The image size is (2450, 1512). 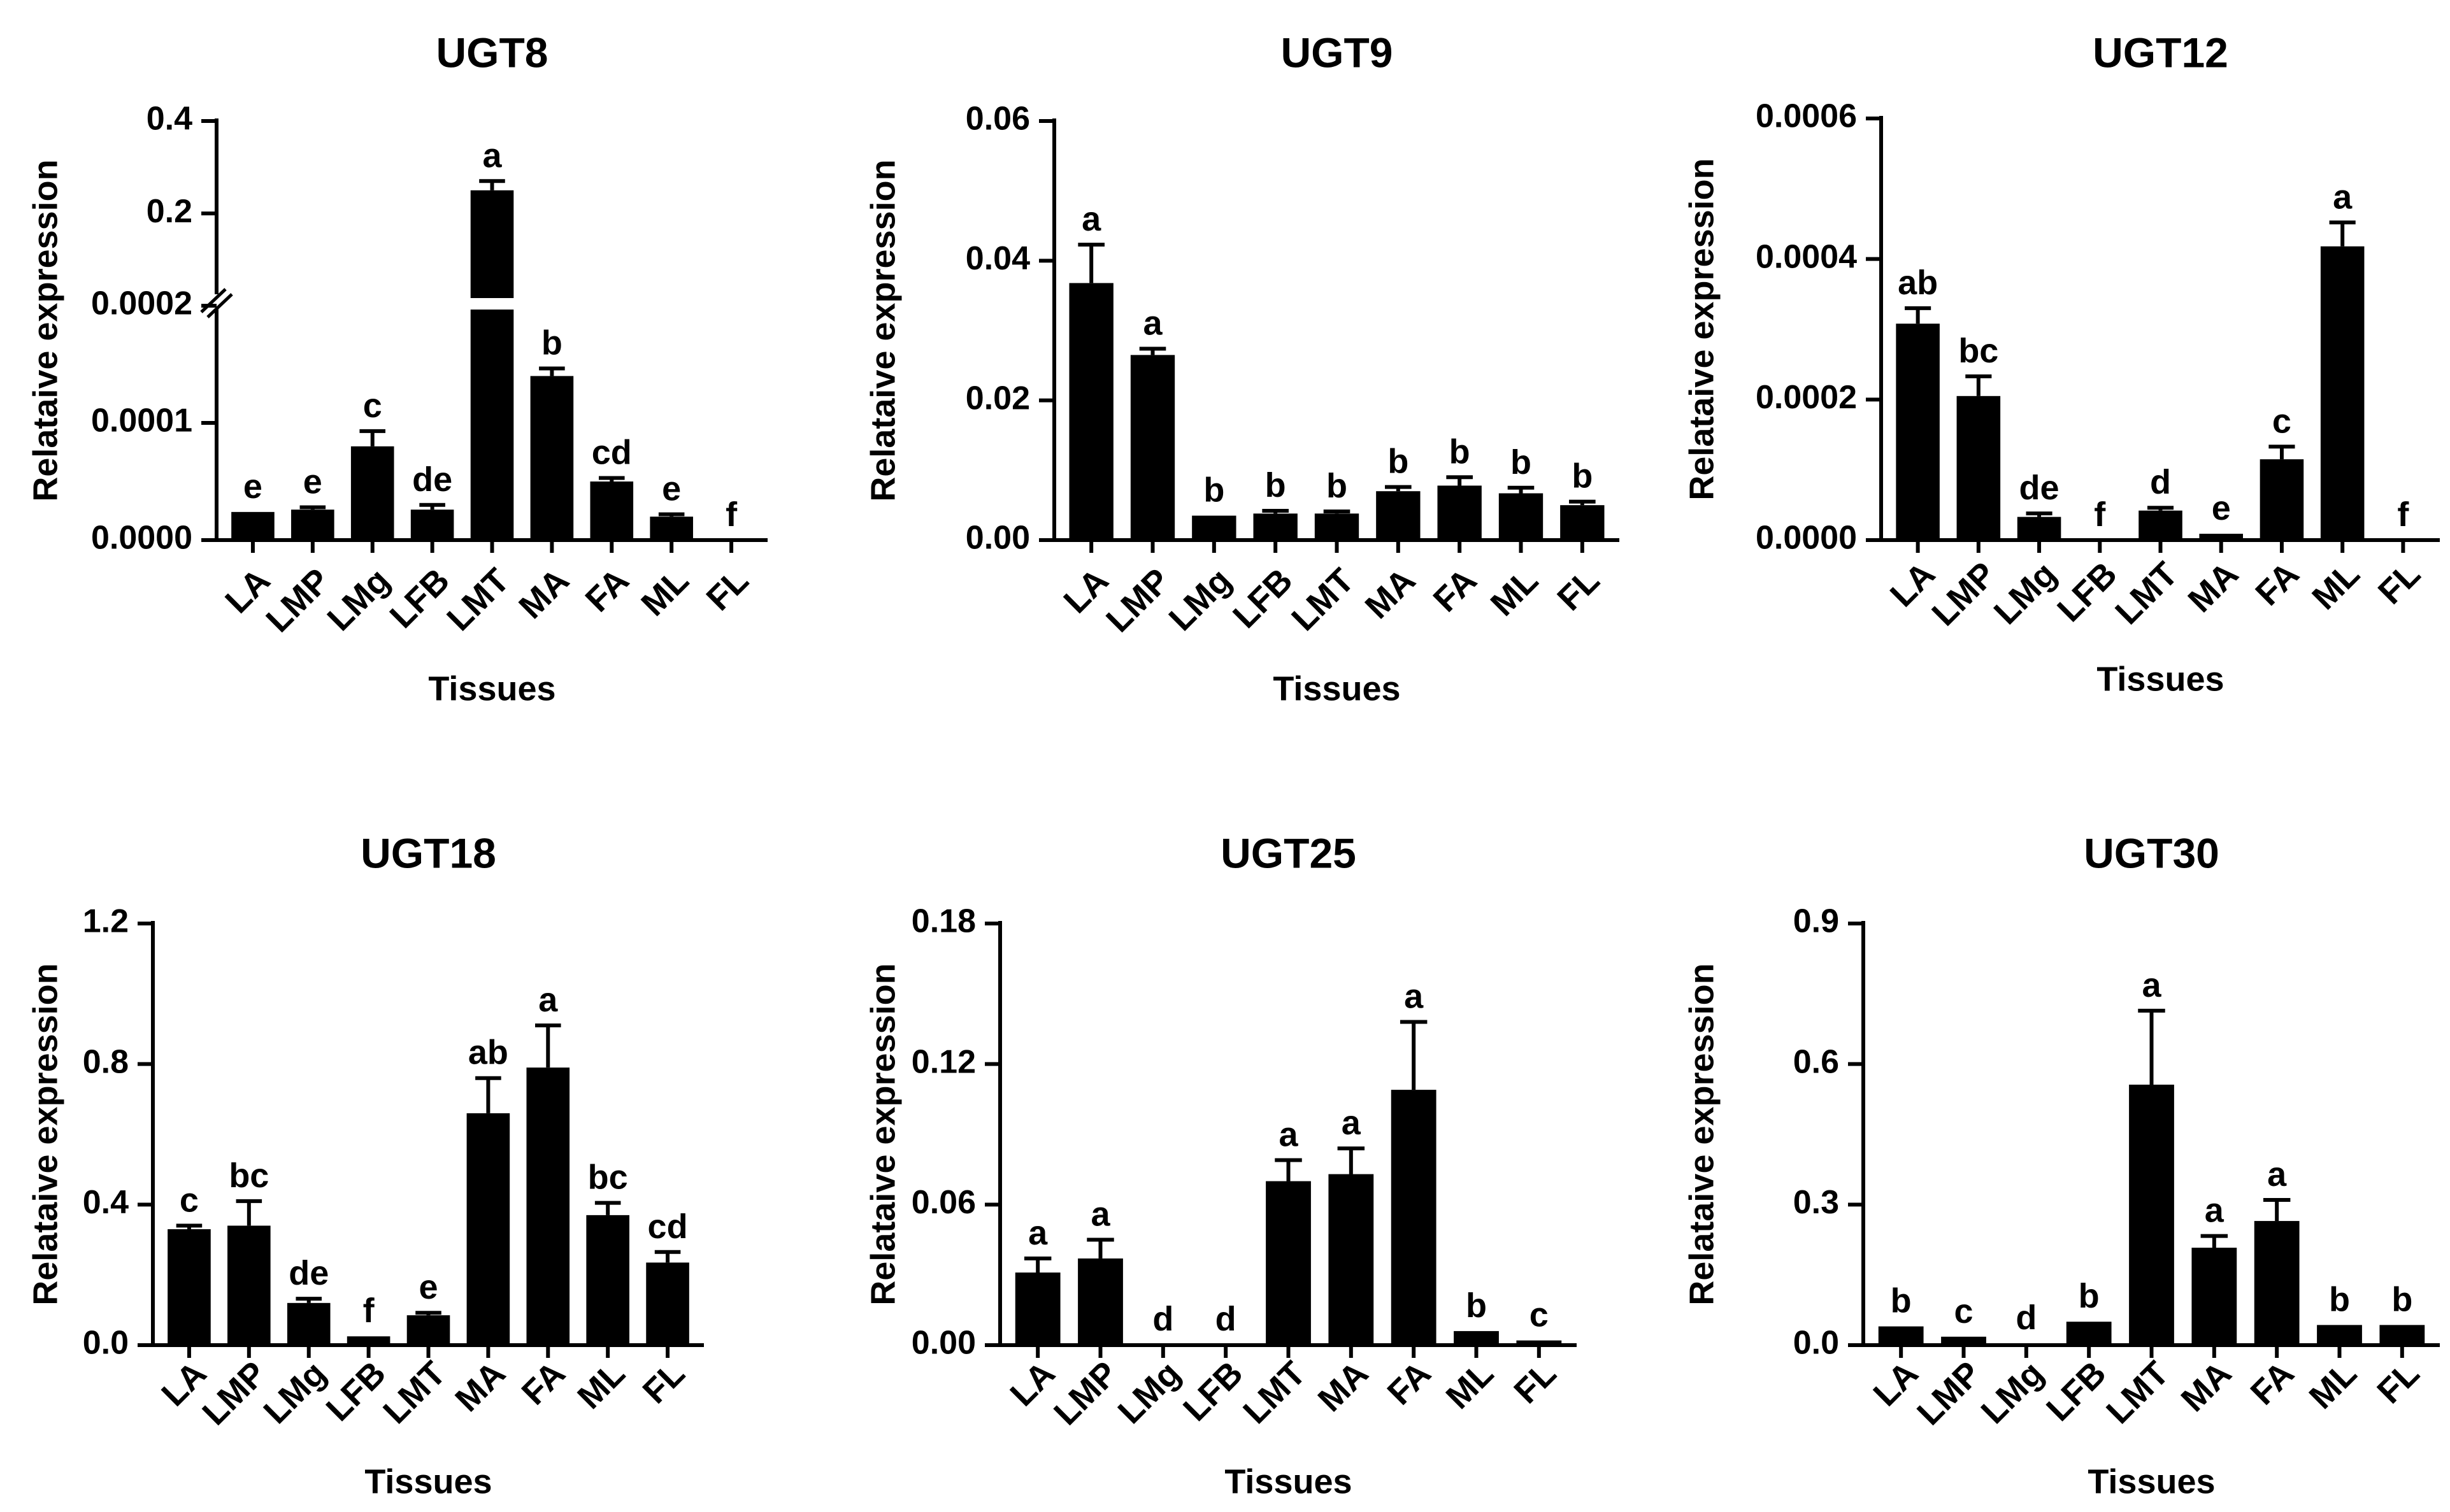 I want to click on chart-title: UGT30, so click(x=2151, y=852).